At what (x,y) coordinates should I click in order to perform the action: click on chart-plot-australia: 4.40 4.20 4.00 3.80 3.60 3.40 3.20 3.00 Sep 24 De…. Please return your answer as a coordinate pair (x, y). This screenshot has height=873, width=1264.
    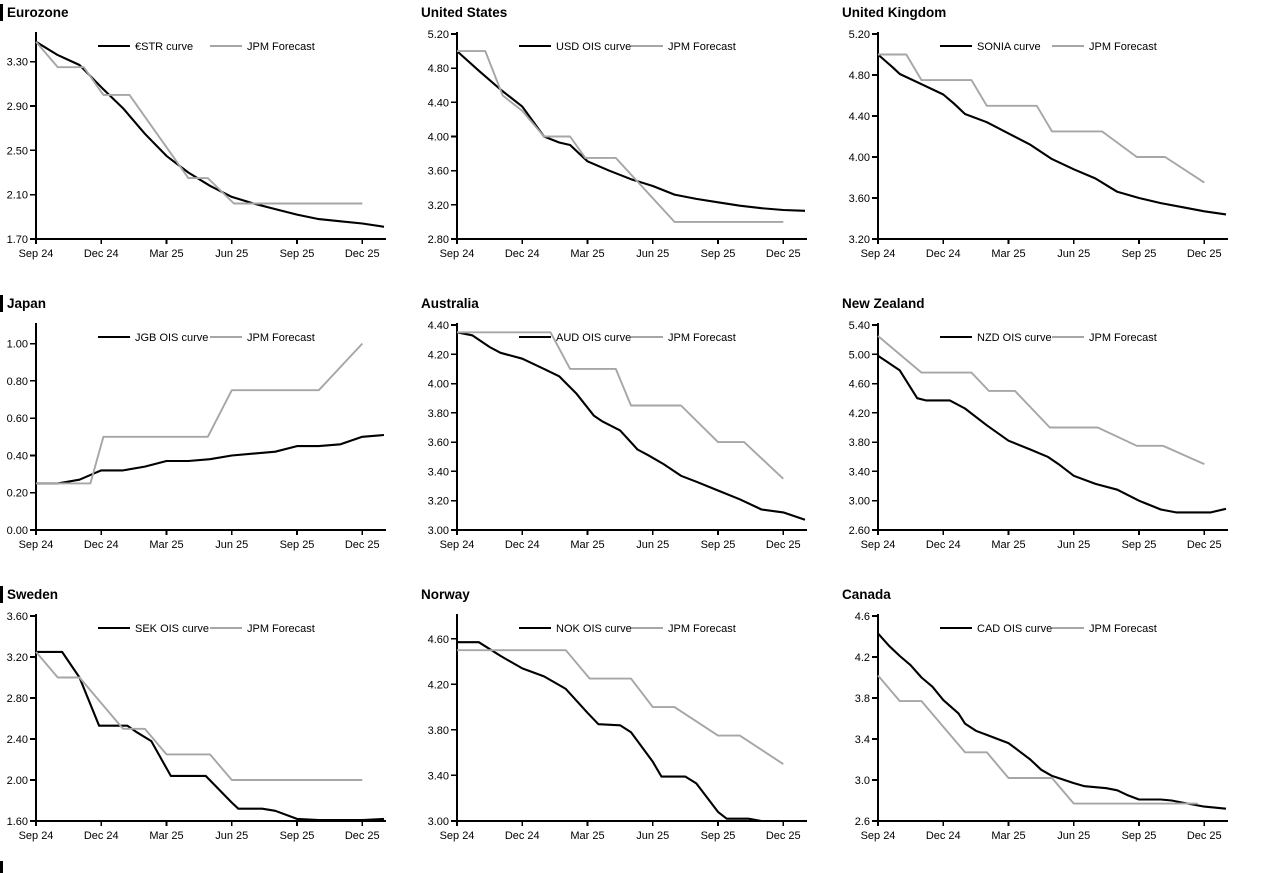
    Looking at the image, I should click on (617, 435).